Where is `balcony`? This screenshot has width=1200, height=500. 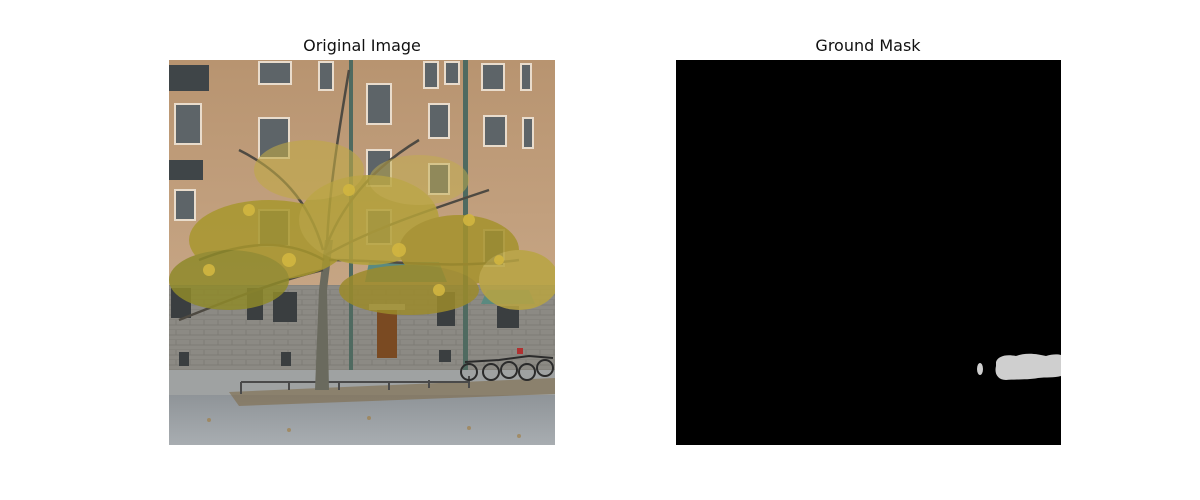
balcony is located at coordinates (189, 78).